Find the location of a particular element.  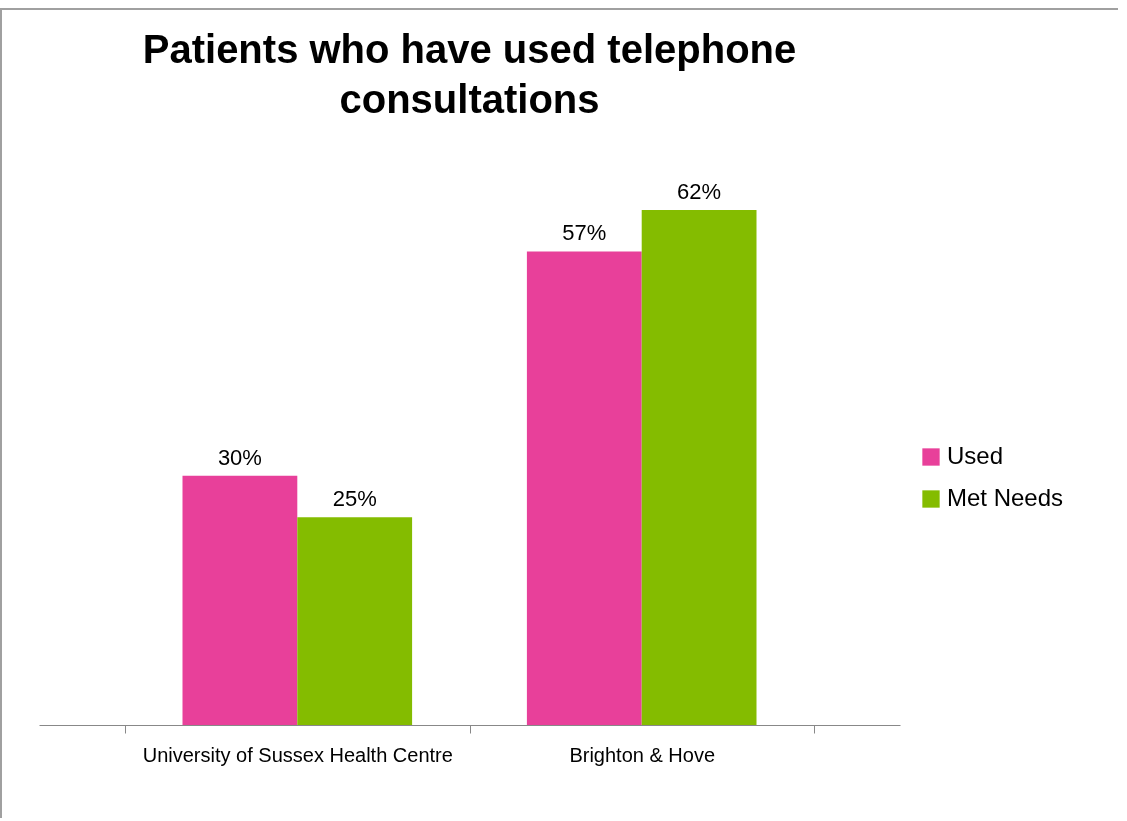

x-tick-label: University of Sussex Health Centre is located at coordinates (297, 754).